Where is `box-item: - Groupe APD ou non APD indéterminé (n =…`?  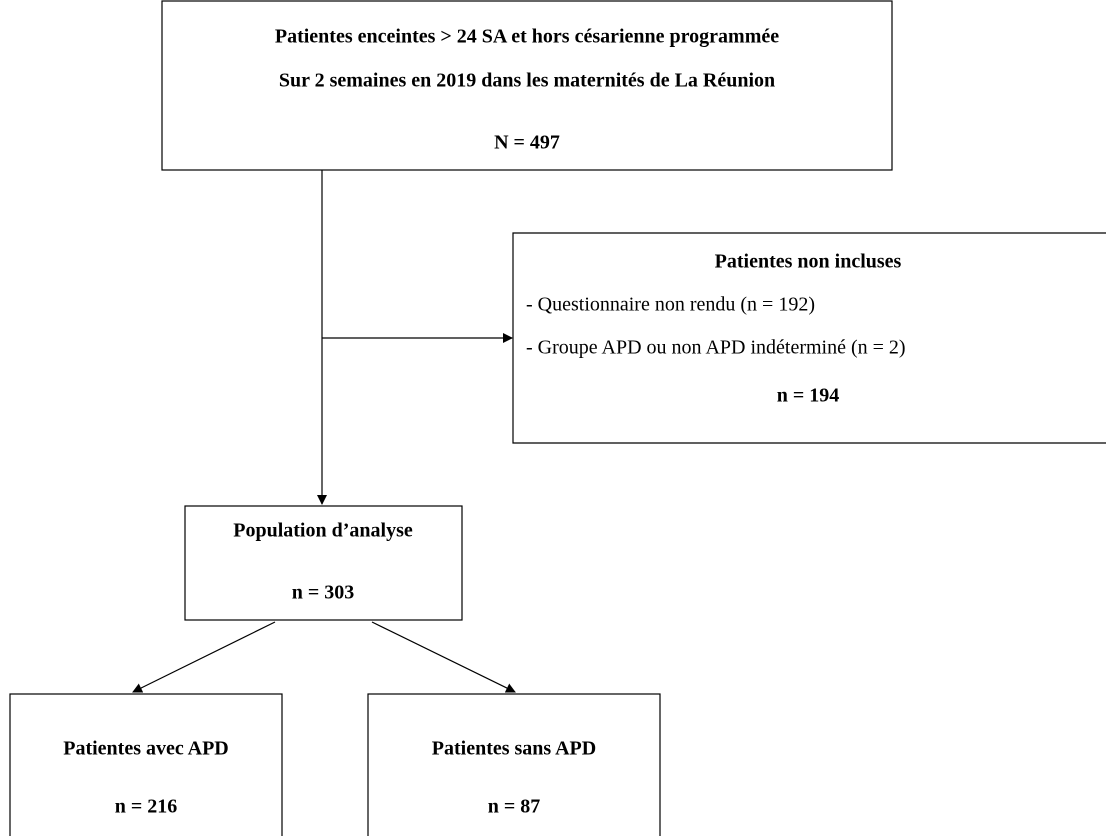 box-item: - Groupe APD ou non APD indéterminé (n =… is located at coordinates (716, 348).